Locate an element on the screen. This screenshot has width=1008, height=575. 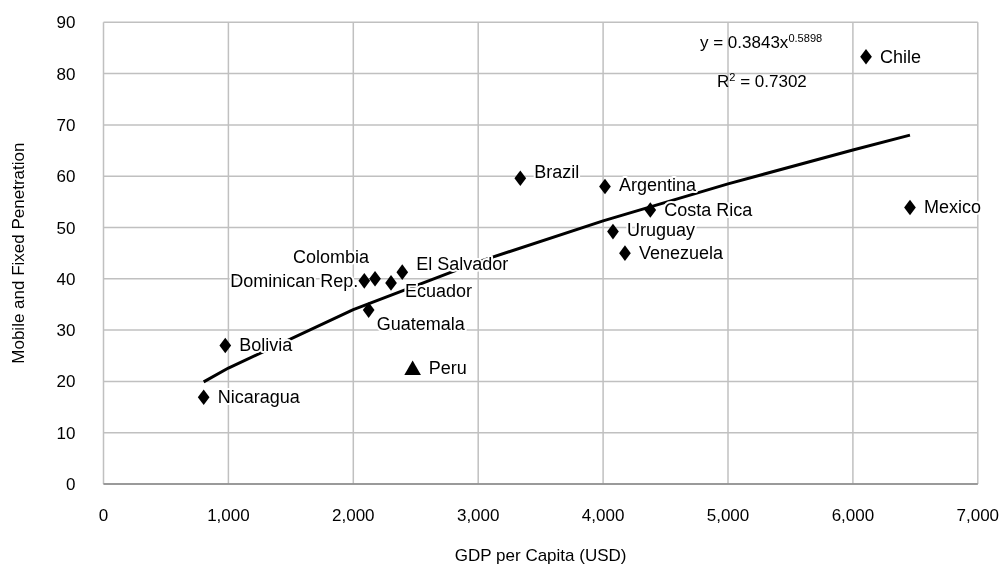
x-tick-label: 1,000 is located at coordinates (228, 515).